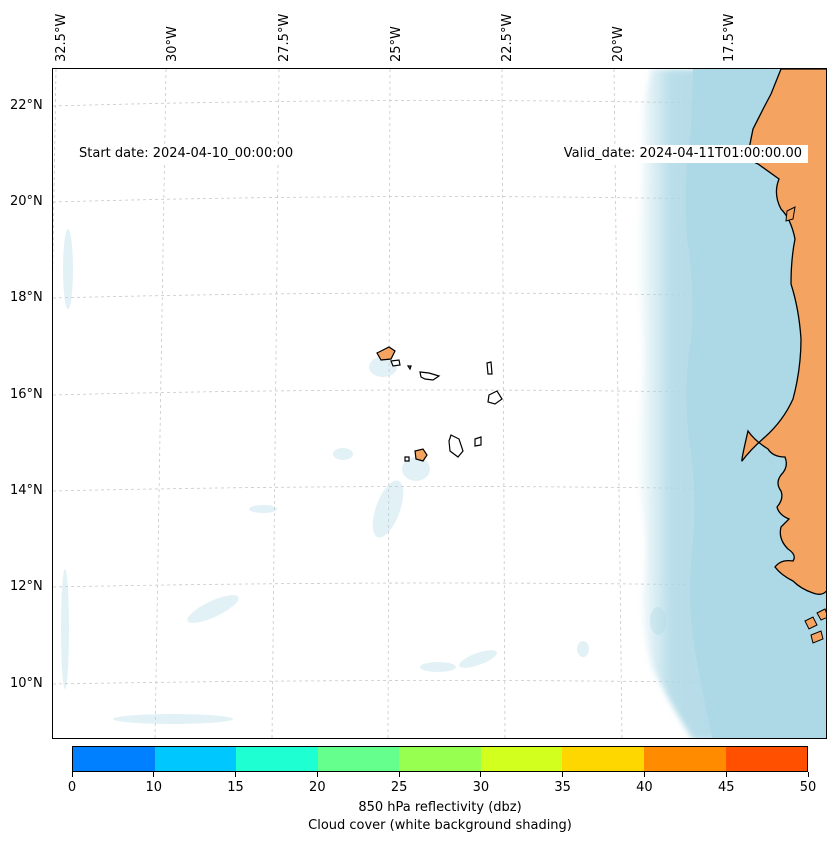 The image size is (837, 843). Describe the element at coordinates (386, 353) in the screenshot. I see `island-santo-antao` at that location.